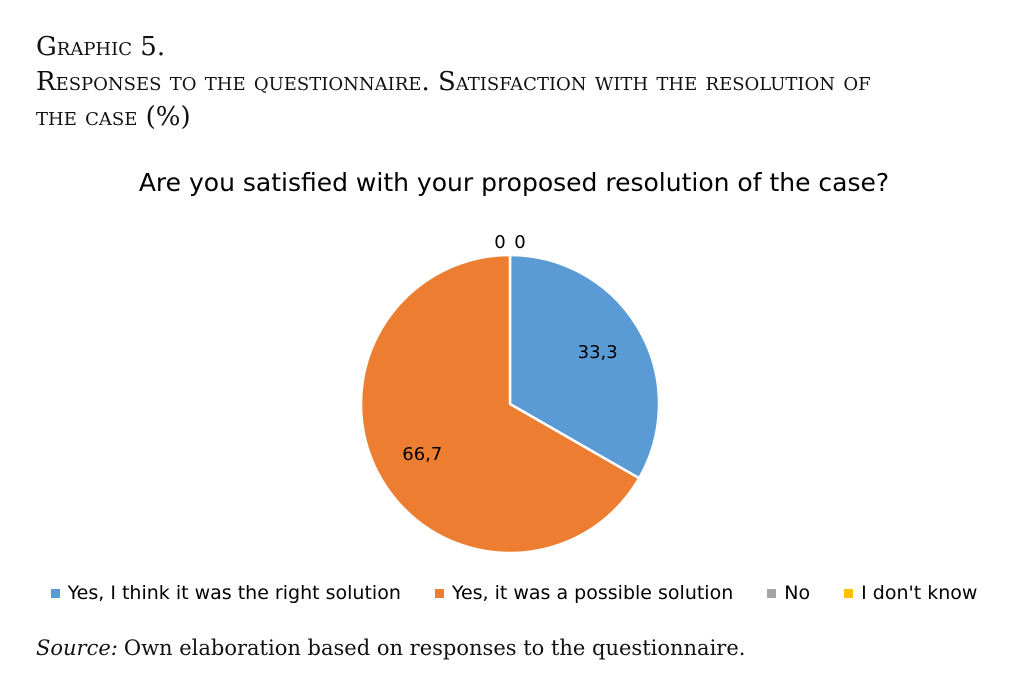  What do you see at coordinates (500, 404) in the screenshot?
I see `pie-slice-possible-solution` at bounding box center [500, 404].